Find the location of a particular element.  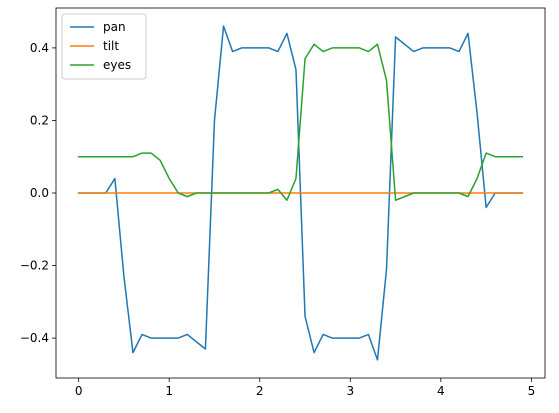

legend: pan tilt eyes is located at coordinates (104, 46).